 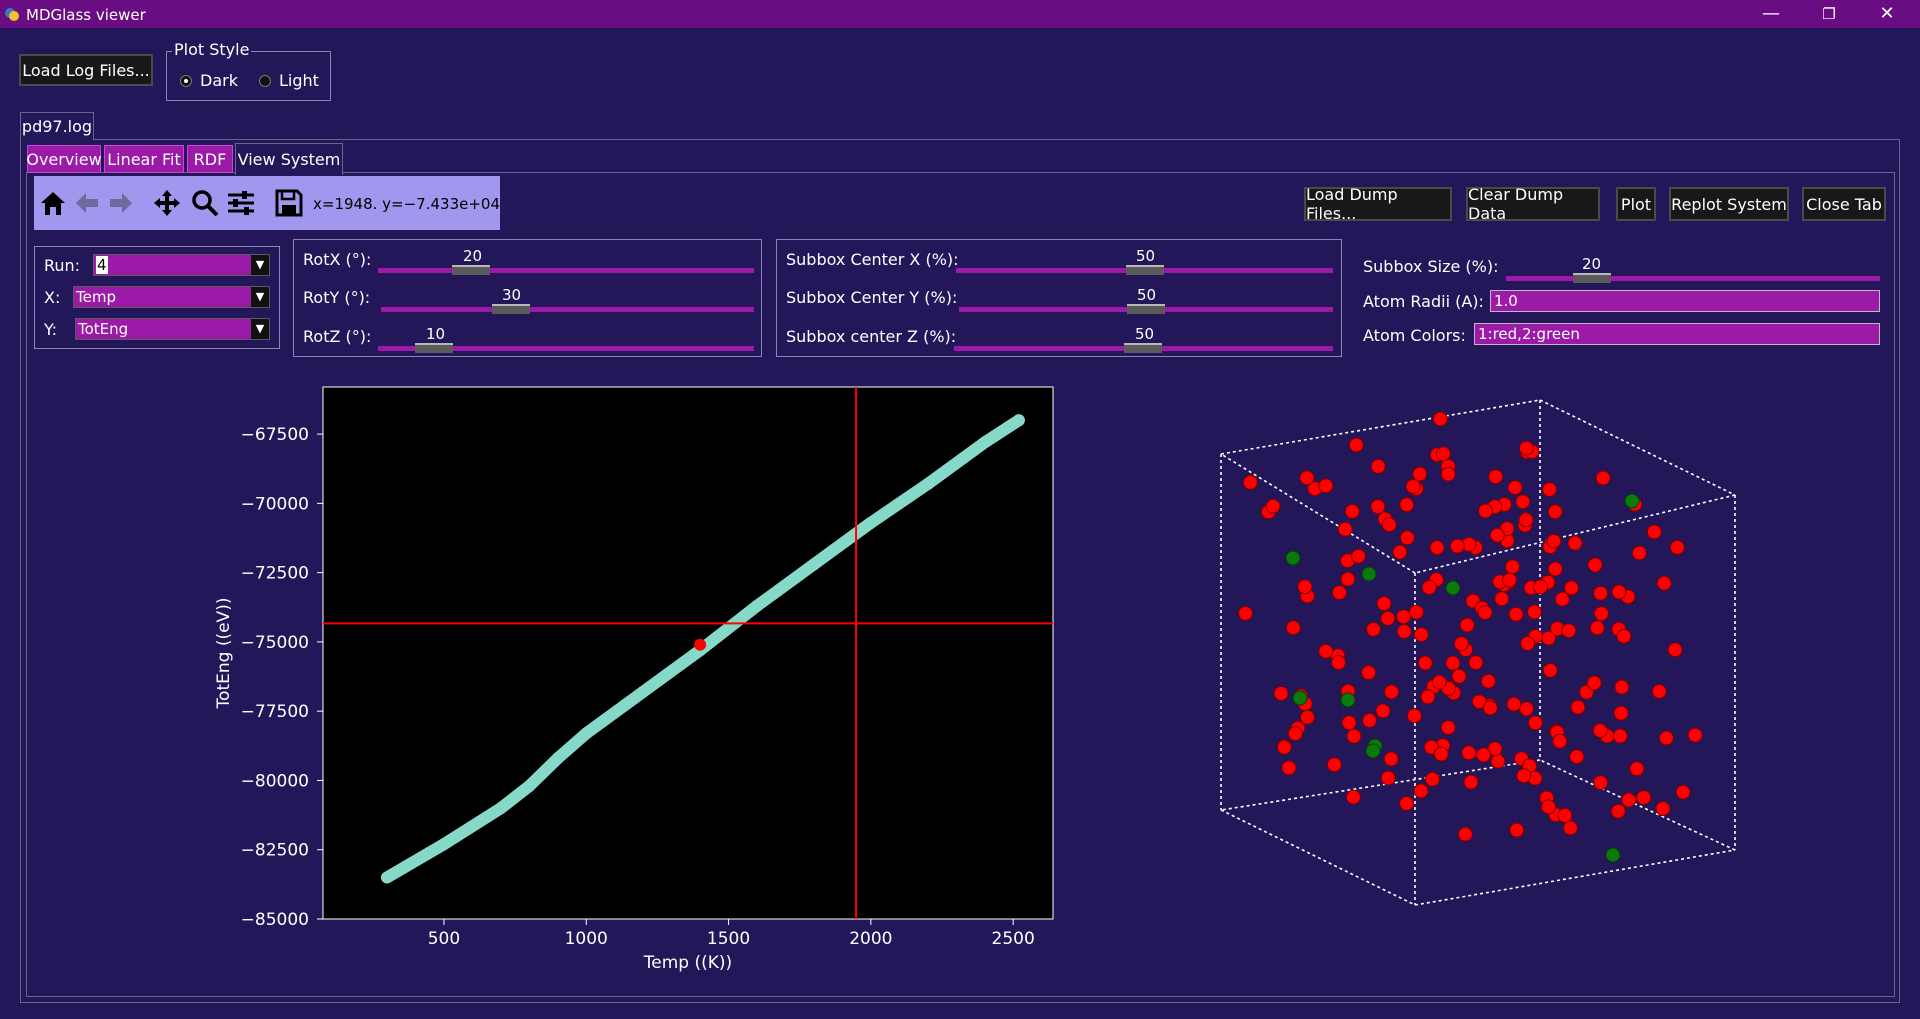 What do you see at coordinates (1771, 13) in the screenshot?
I see `minimize-button: —` at bounding box center [1771, 13].